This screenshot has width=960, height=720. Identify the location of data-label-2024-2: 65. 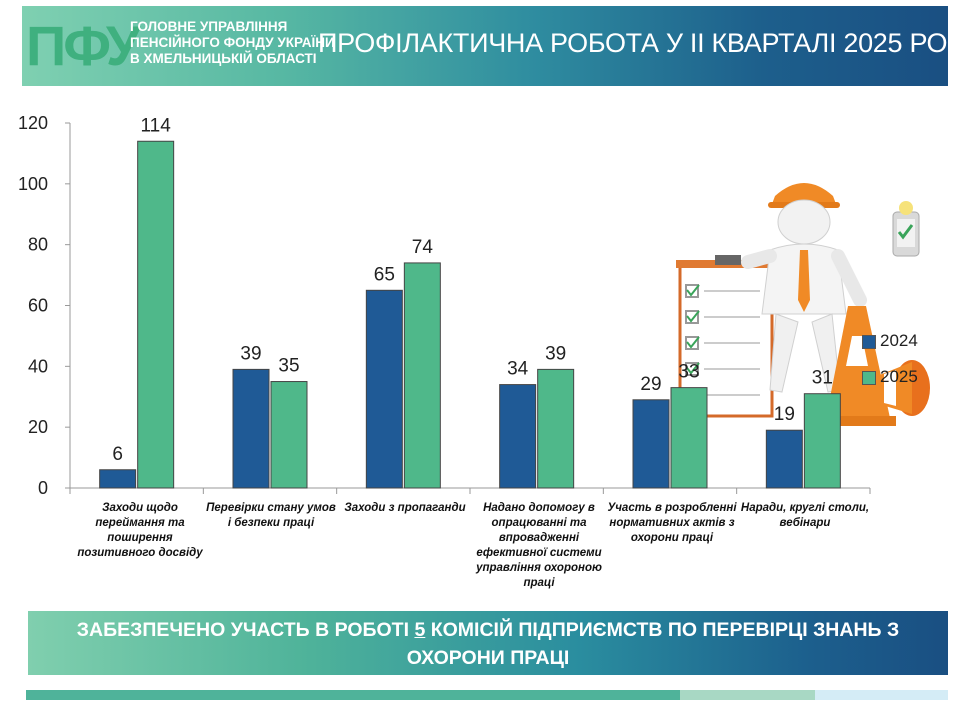
(384, 274).